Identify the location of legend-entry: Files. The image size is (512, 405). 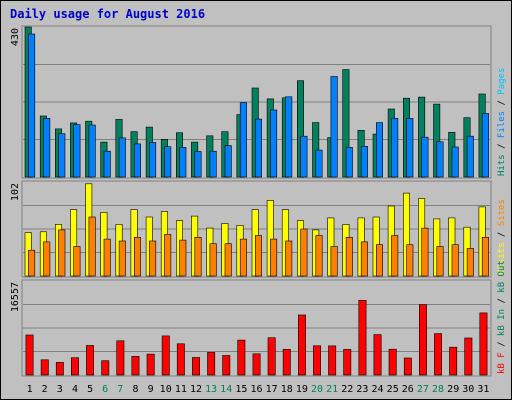
(502, 122).